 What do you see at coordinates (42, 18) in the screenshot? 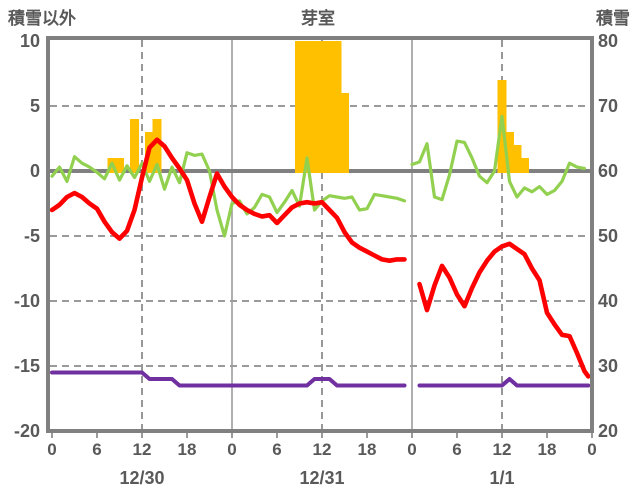
I see `left-axis-title: 積雪以外` at bounding box center [42, 18].